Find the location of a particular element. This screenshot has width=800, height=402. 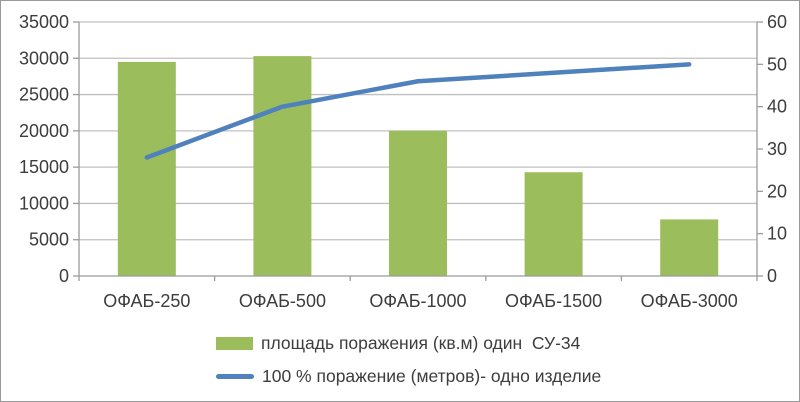

right-axis-tick-label: 50 is located at coordinates (777, 64).